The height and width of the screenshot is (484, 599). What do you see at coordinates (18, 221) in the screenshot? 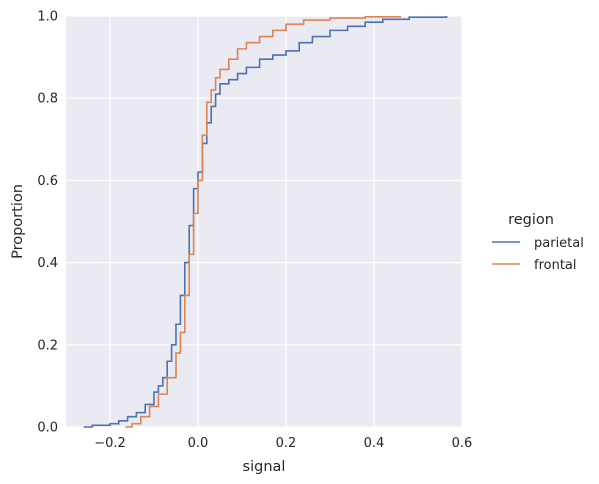
I see `y-axis-label: Proportion` at bounding box center [18, 221].